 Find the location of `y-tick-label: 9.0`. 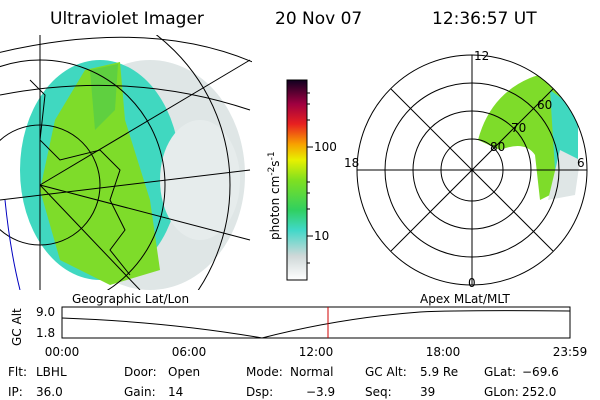

y-tick-label: 9.0 is located at coordinates (45, 312).